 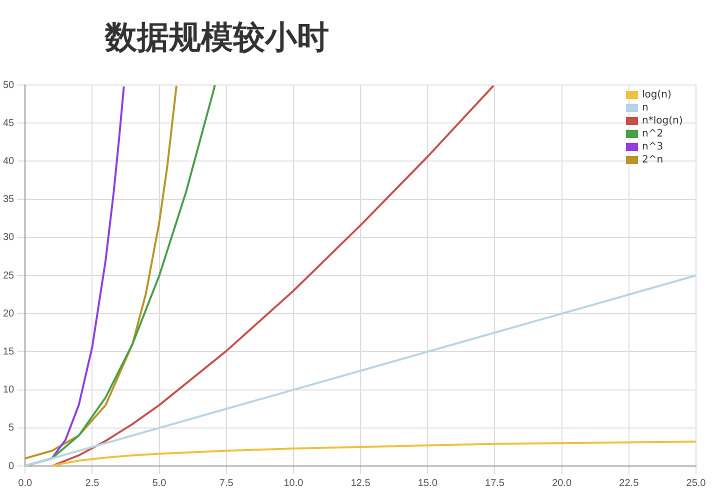 What do you see at coordinates (428, 483) in the screenshot?
I see `x-tick-label: 15.0` at bounding box center [428, 483].